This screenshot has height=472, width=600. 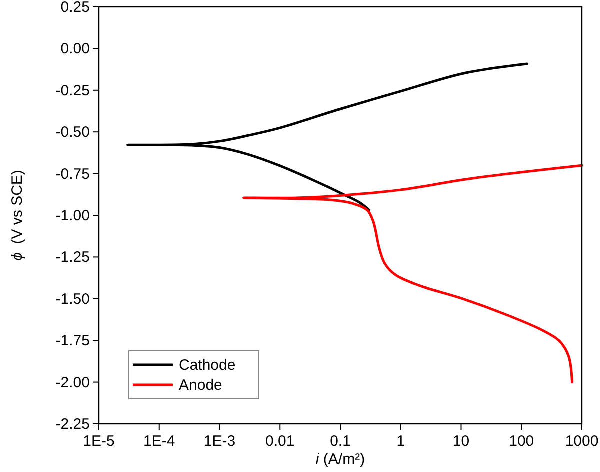 I want to click on x-tick-label: 1E-4, so click(x=160, y=441).